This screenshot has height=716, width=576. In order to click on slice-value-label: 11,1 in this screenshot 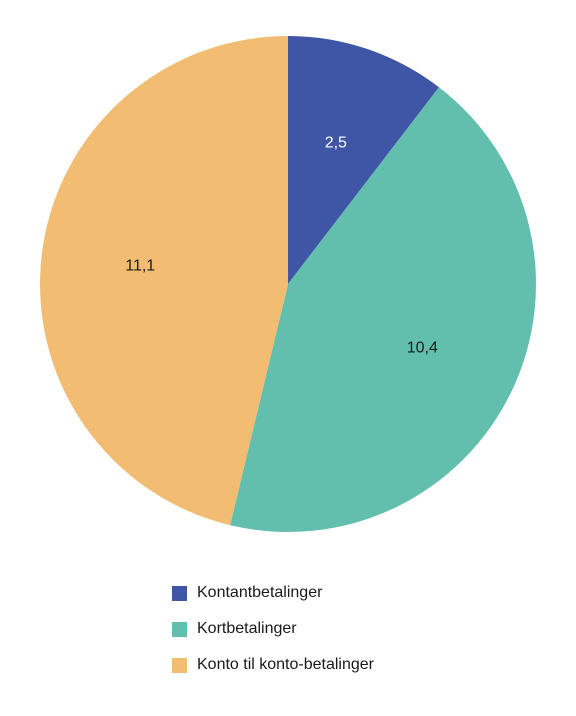, I will do `click(140, 266)`.